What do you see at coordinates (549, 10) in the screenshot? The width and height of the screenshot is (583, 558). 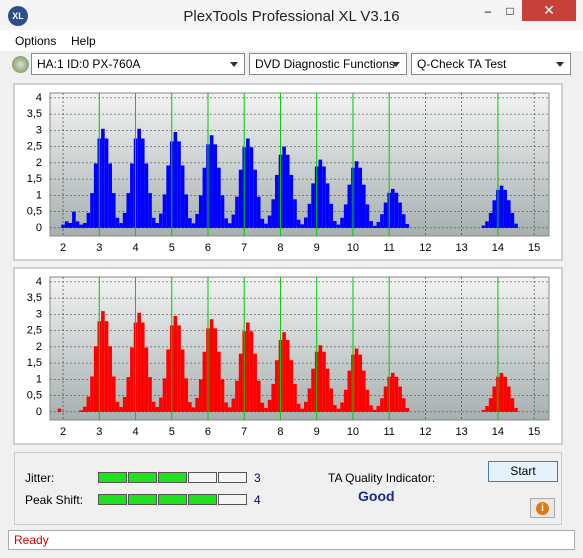 I see `close: ✕` at bounding box center [549, 10].